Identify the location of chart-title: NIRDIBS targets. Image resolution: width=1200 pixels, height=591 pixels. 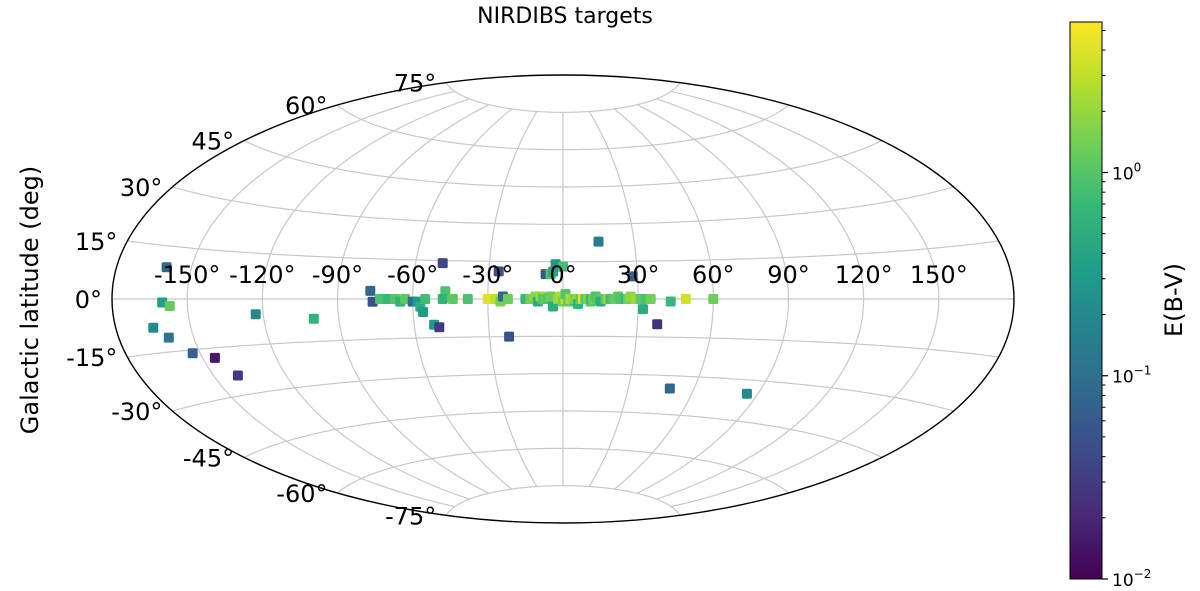
(565, 16).